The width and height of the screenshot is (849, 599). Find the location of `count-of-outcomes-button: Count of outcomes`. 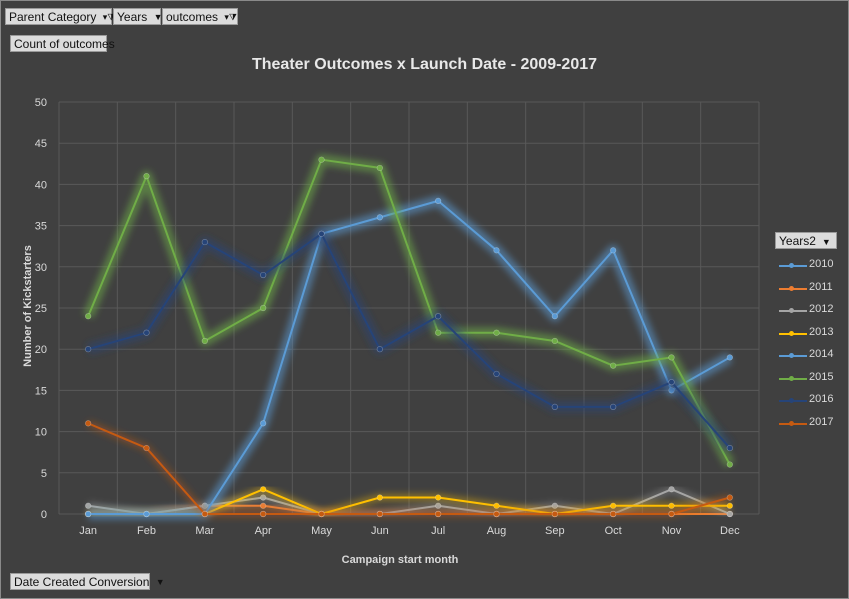

count-of-outcomes-button: Count of outcomes is located at coordinates (62, 43).